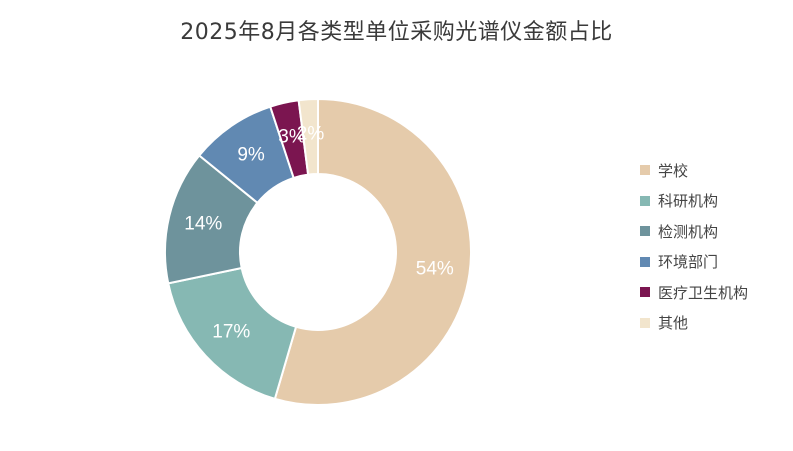 This screenshot has height=451, width=793. I want to click on slice-label-4: 9%, so click(251, 154).